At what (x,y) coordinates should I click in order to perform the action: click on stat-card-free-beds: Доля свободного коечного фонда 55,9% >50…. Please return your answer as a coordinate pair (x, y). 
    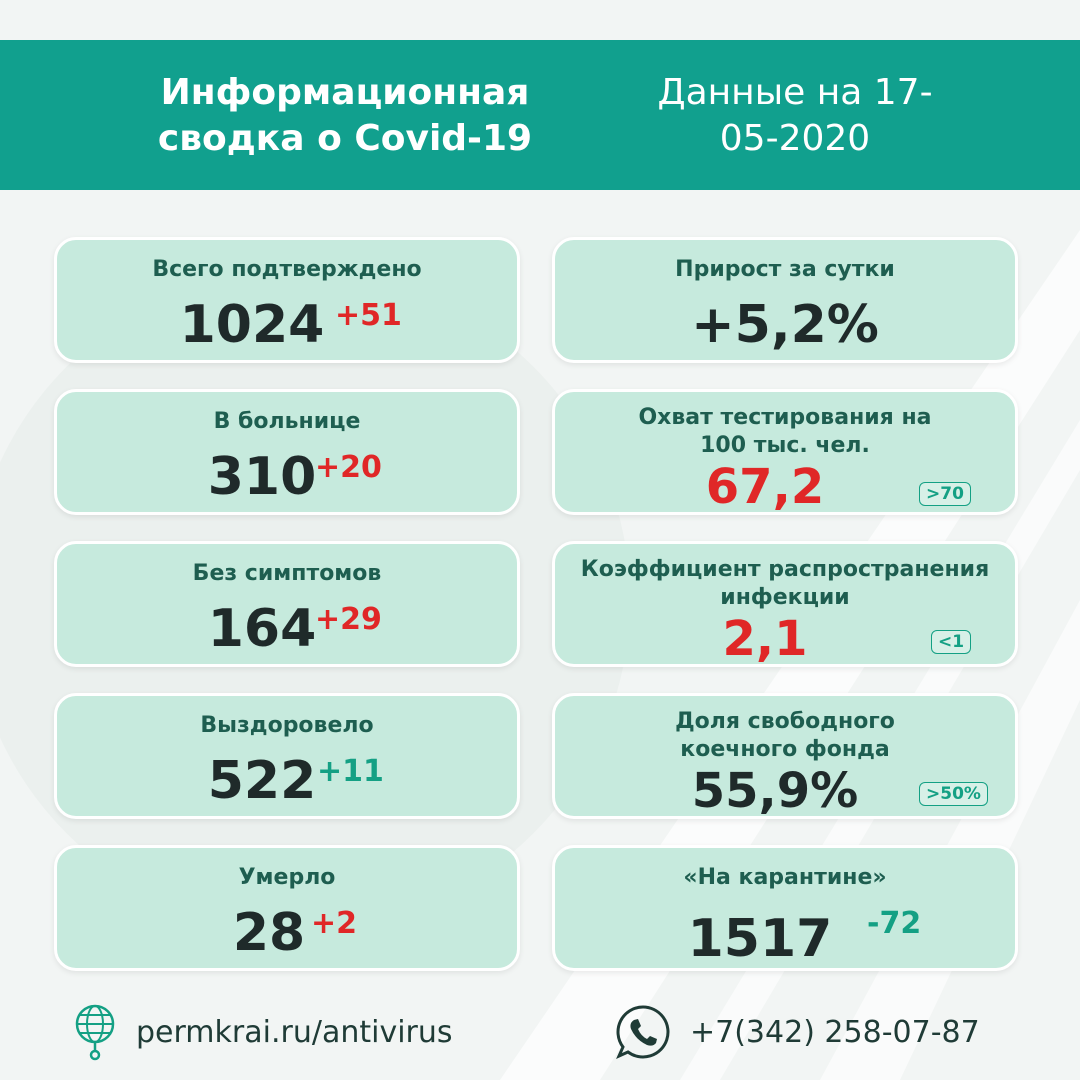
    Looking at the image, I should click on (785, 756).